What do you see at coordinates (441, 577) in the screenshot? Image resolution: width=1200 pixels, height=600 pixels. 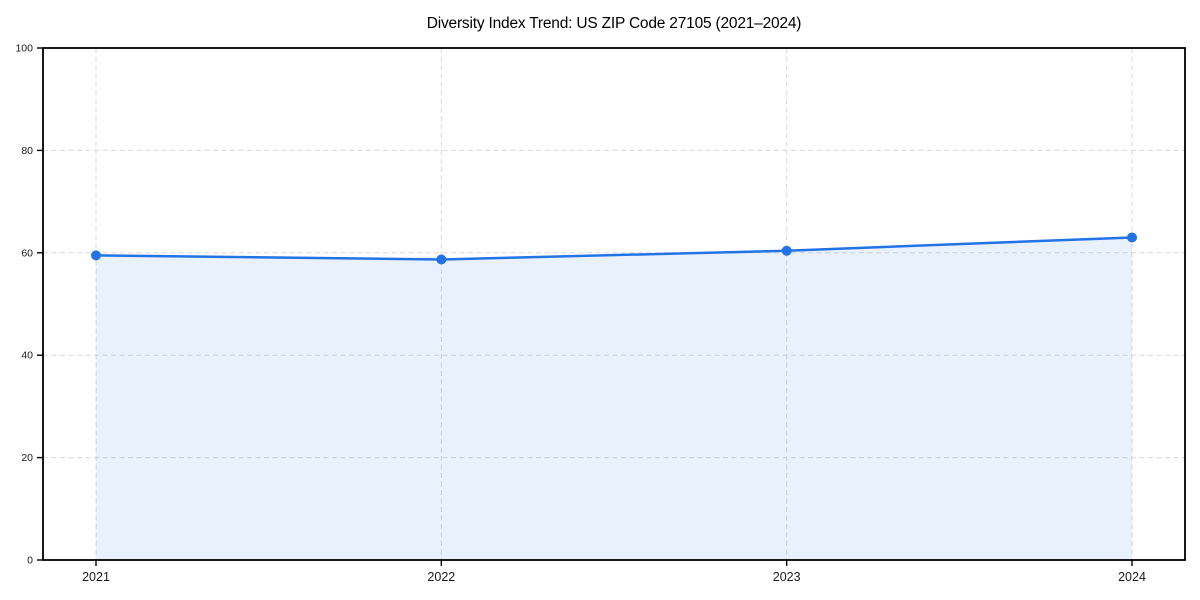 I see `x-tick-label: 2022` at bounding box center [441, 577].